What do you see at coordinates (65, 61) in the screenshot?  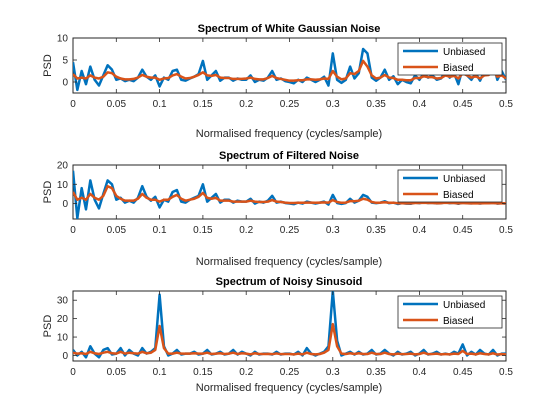 I see `y-tick-label: 5` at bounding box center [65, 61].